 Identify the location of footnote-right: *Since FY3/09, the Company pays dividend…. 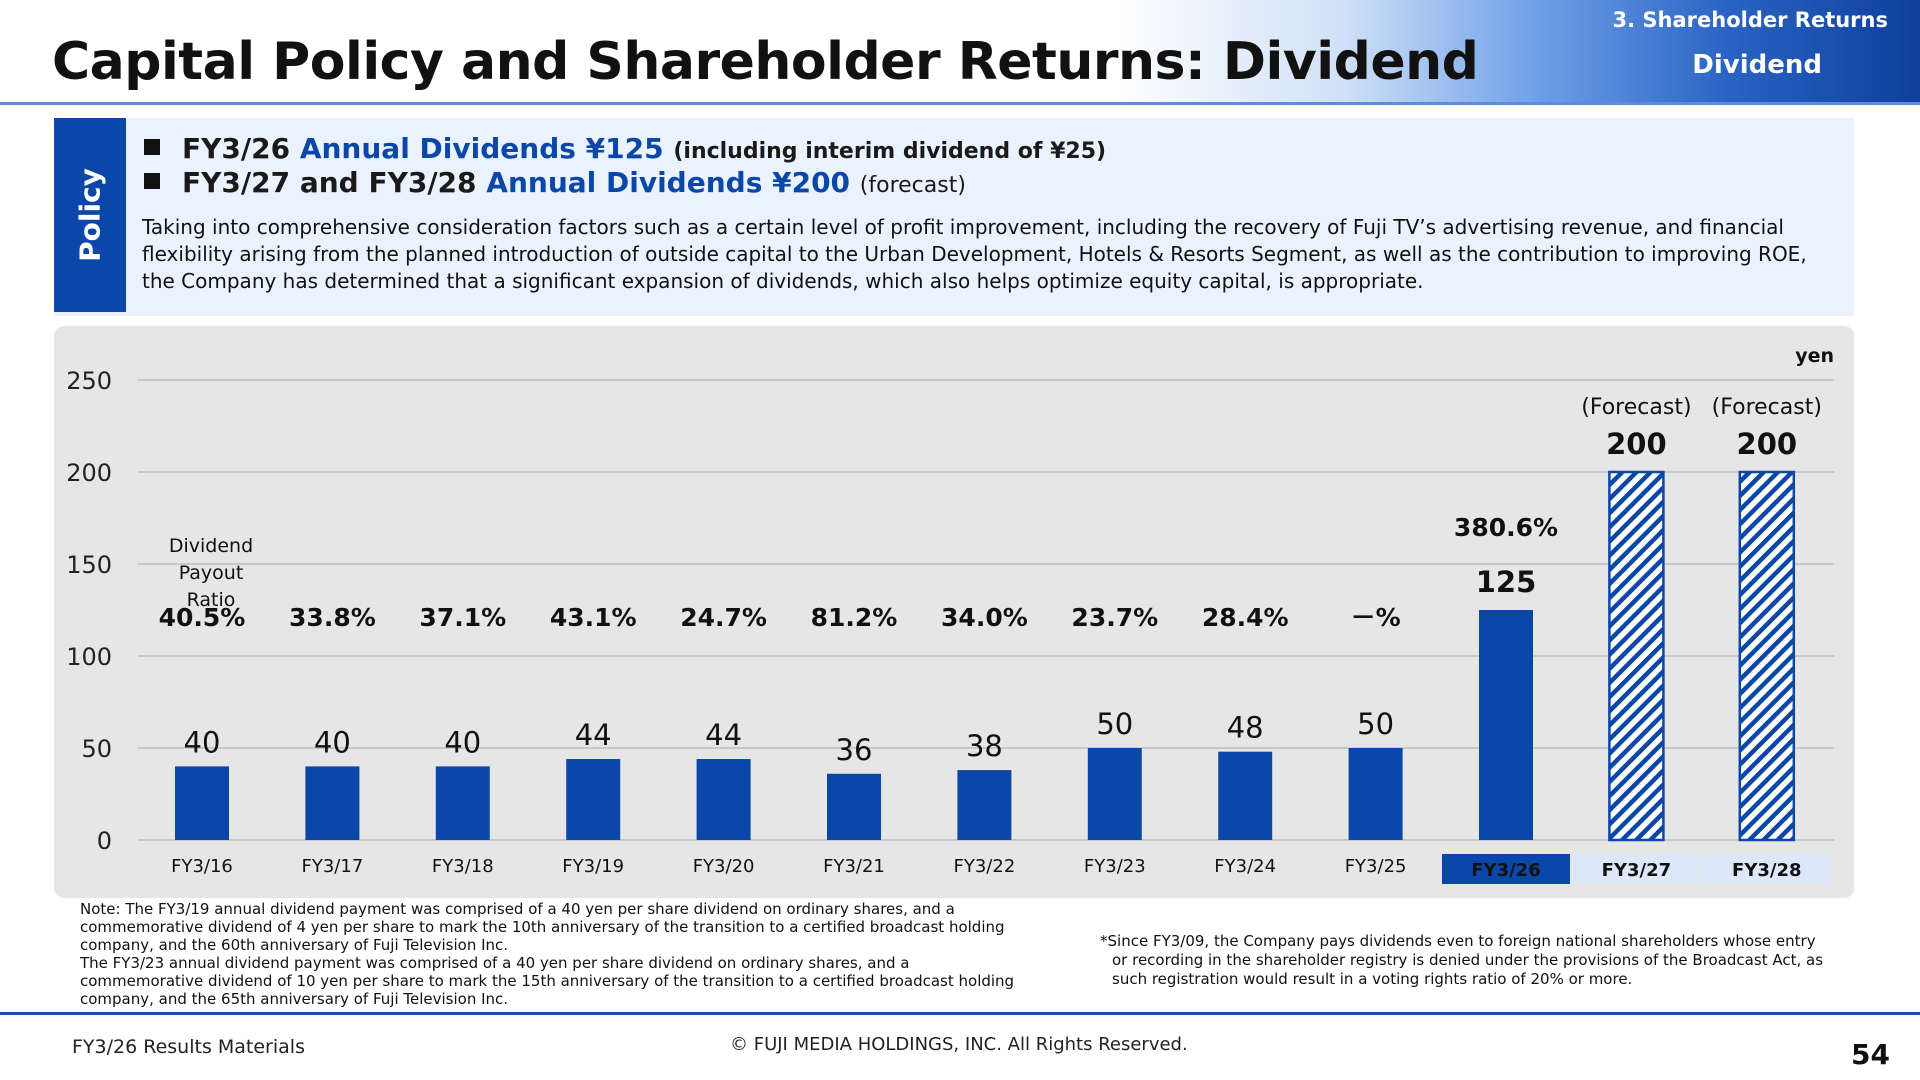
(1480, 960).